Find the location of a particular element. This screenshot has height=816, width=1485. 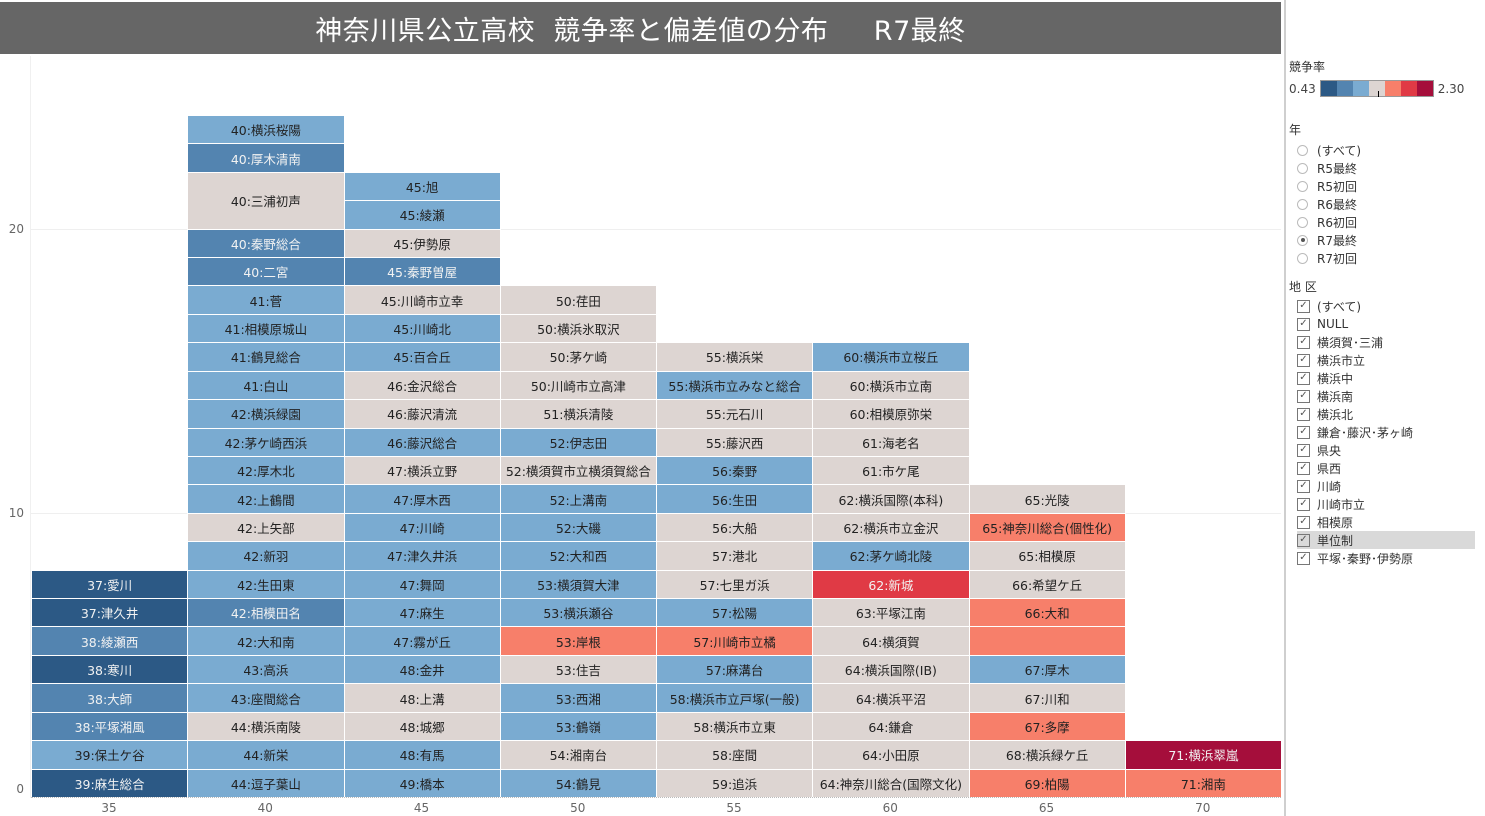

school-cell: 64:鎌倉 is located at coordinates (891, 726).